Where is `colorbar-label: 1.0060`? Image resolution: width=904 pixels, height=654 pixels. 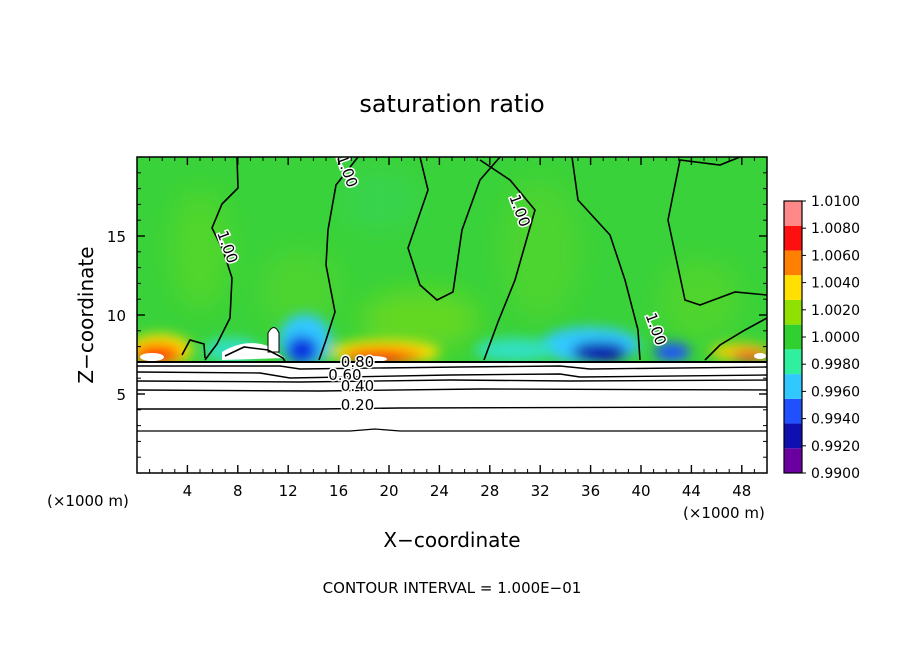
colorbar-label: 1.0060 is located at coordinates (835, 256).